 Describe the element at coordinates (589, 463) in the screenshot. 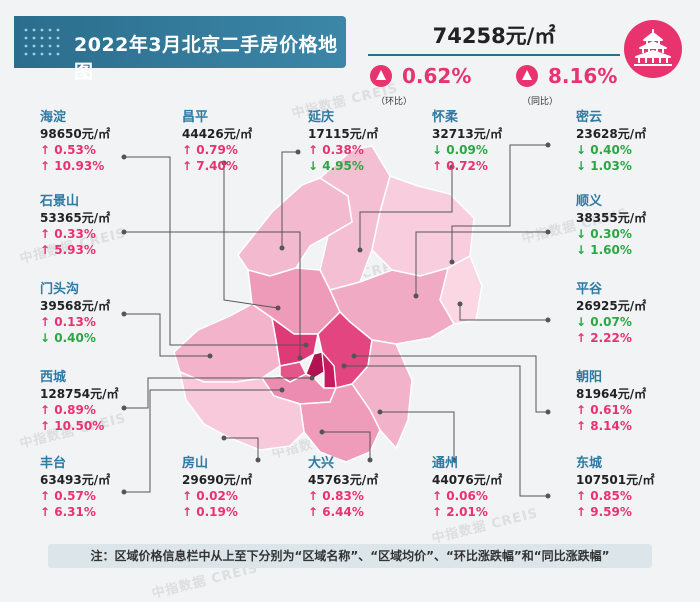

I see `district-name: 东城` at that location.